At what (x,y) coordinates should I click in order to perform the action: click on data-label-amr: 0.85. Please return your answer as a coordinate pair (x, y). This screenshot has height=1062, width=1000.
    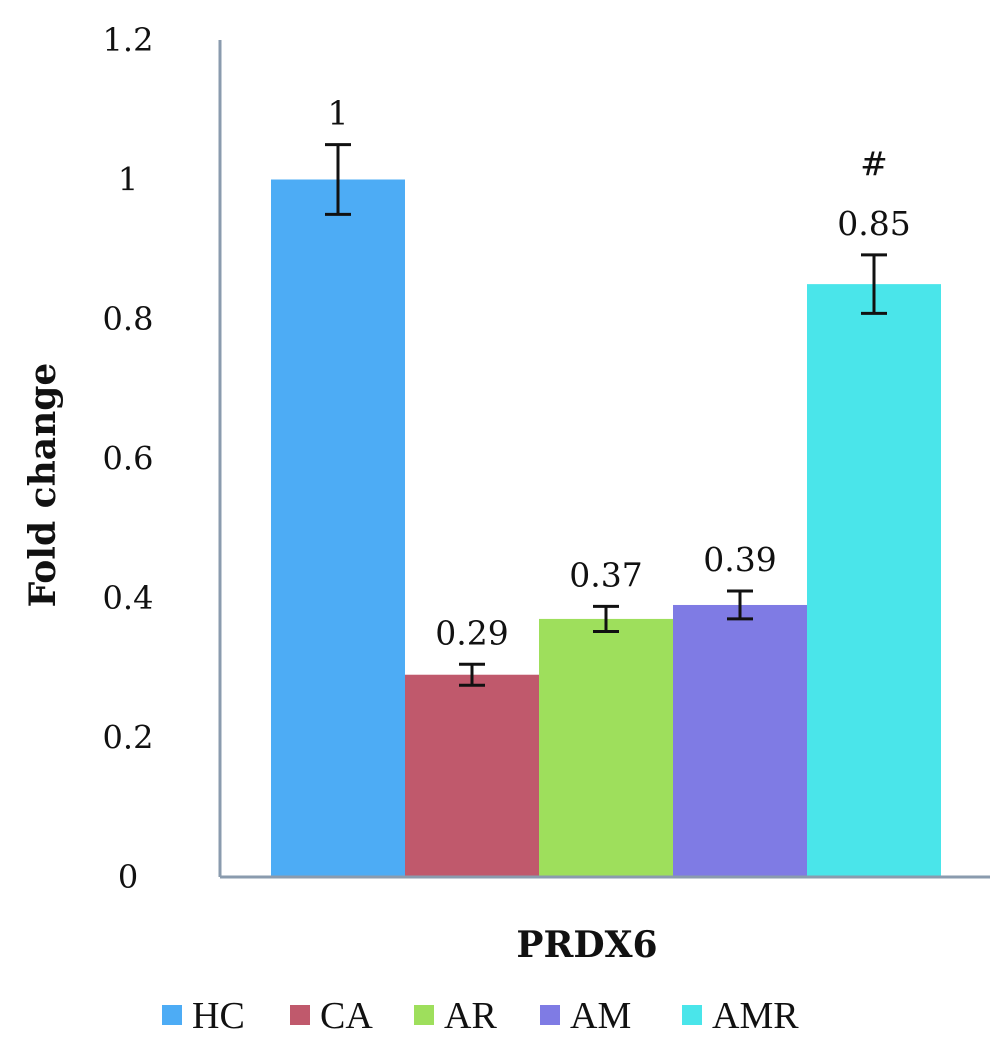
    Looking at the image, I should click on (873, 223).